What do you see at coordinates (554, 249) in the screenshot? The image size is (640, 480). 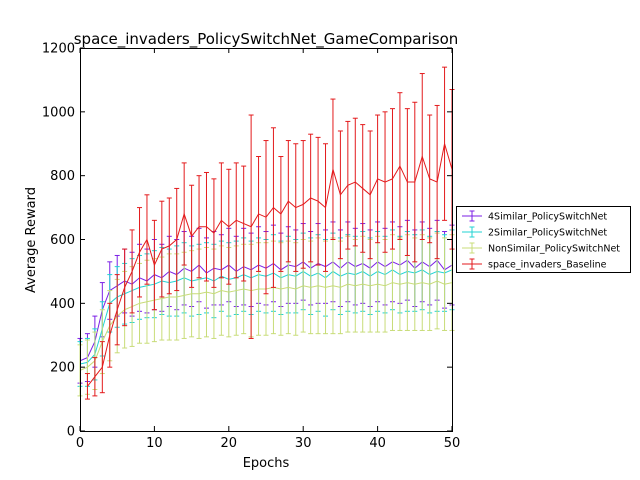 I see `legend-label: NonSimilar_PolicySwitchNet` at bounding box center [554, 249].